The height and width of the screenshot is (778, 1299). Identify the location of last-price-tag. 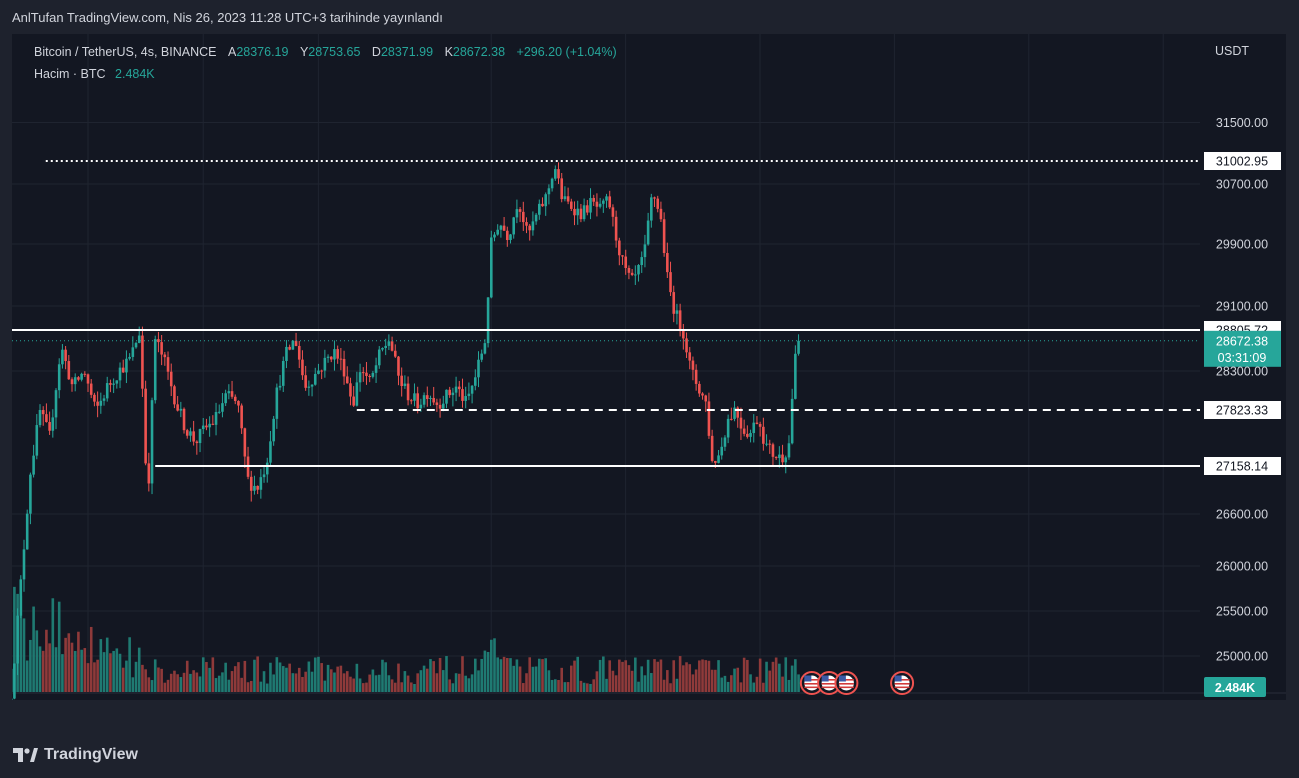
(1242, 348).